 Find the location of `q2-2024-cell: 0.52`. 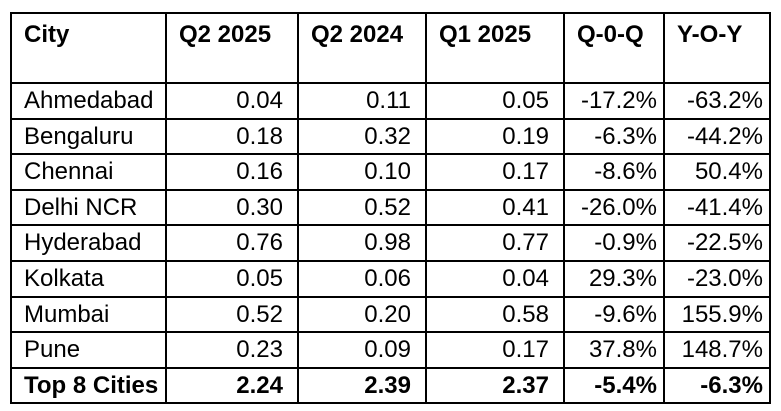

q2-2024-cell: 0.52 is located at coordinates (362, 207).